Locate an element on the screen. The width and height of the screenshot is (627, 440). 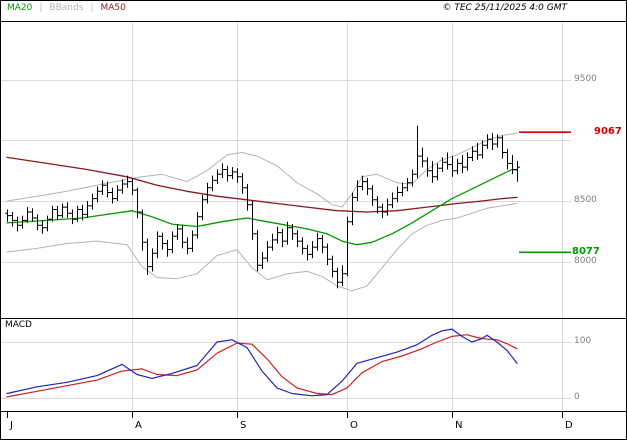
month-label-S: S is located at coordinates (243, 425).